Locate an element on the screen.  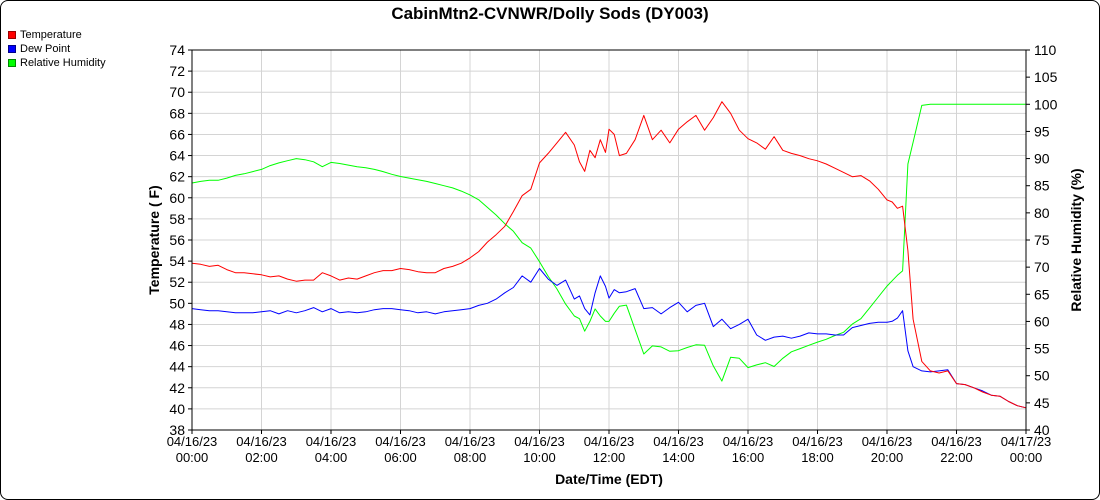
legend: Temperature Dew Point Relative Humidity is located at coordinates (57, 49).